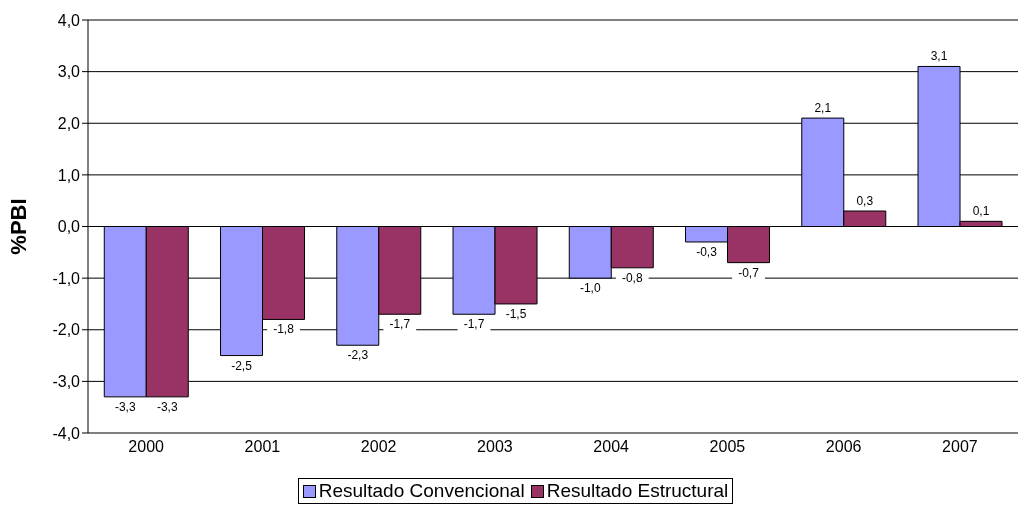 The width and height of the screenshot is (1023, 517). What do you see at coordinates (18, 226) in the screenshot?
I see `y-axis-title: %PBI` at bounding box center [18, 226].